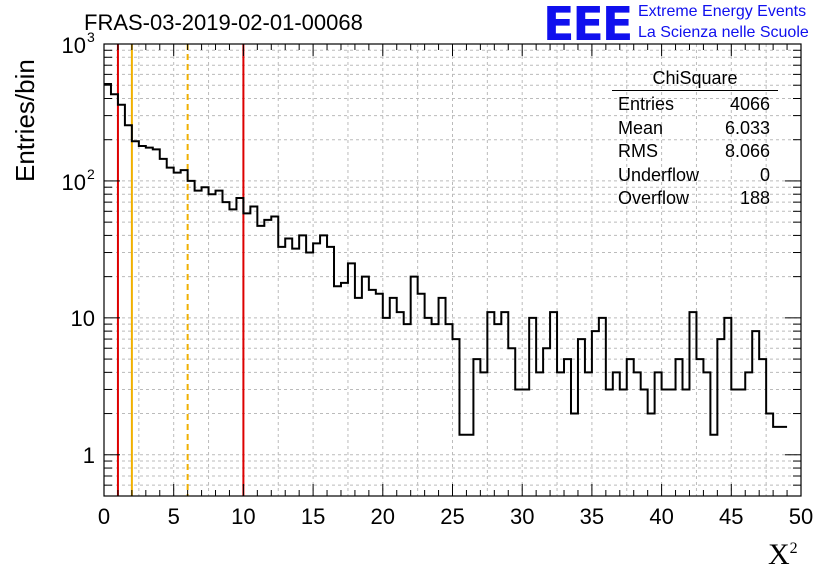 The image size is (836, 572). Describe the element at coordinates (313, 516) in the screenshot. I see `x-tick-label: 15` at that location.